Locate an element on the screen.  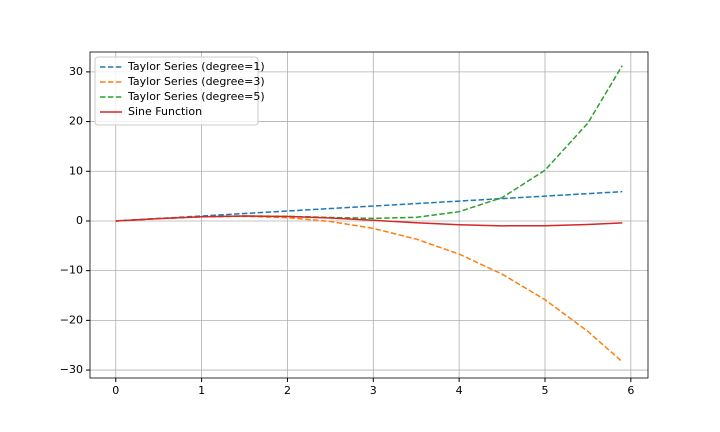
y-tick-label: 10 is located at coordinates (76, 170).